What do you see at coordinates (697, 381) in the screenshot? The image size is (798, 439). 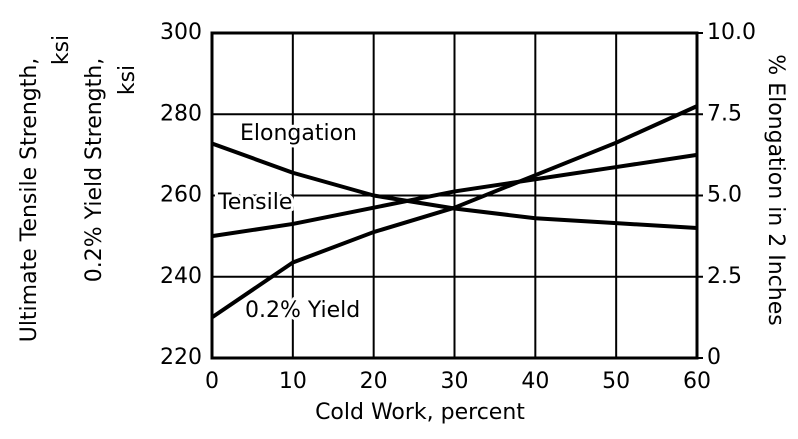 I see `x-tick-label: 60` at bounding box center [697, 381].